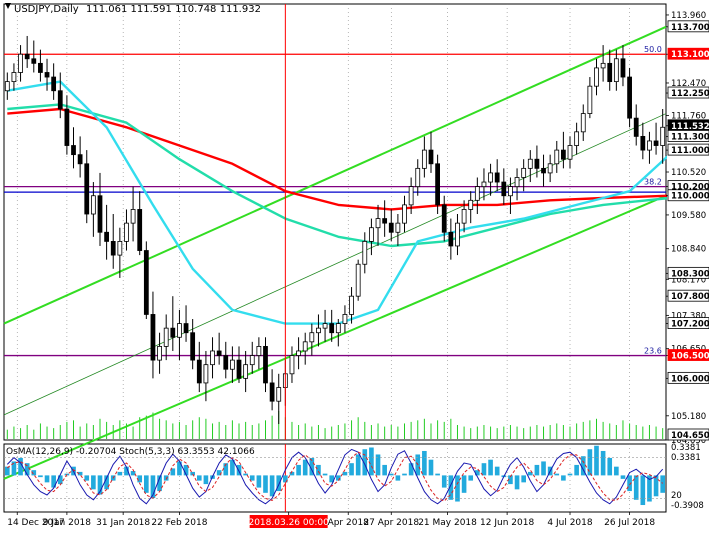 This screenshot has width=709, height=535. Describe the element at coordinates (688, 417) in the screenshot. I see `price-tick-label: 105.180` at that location.